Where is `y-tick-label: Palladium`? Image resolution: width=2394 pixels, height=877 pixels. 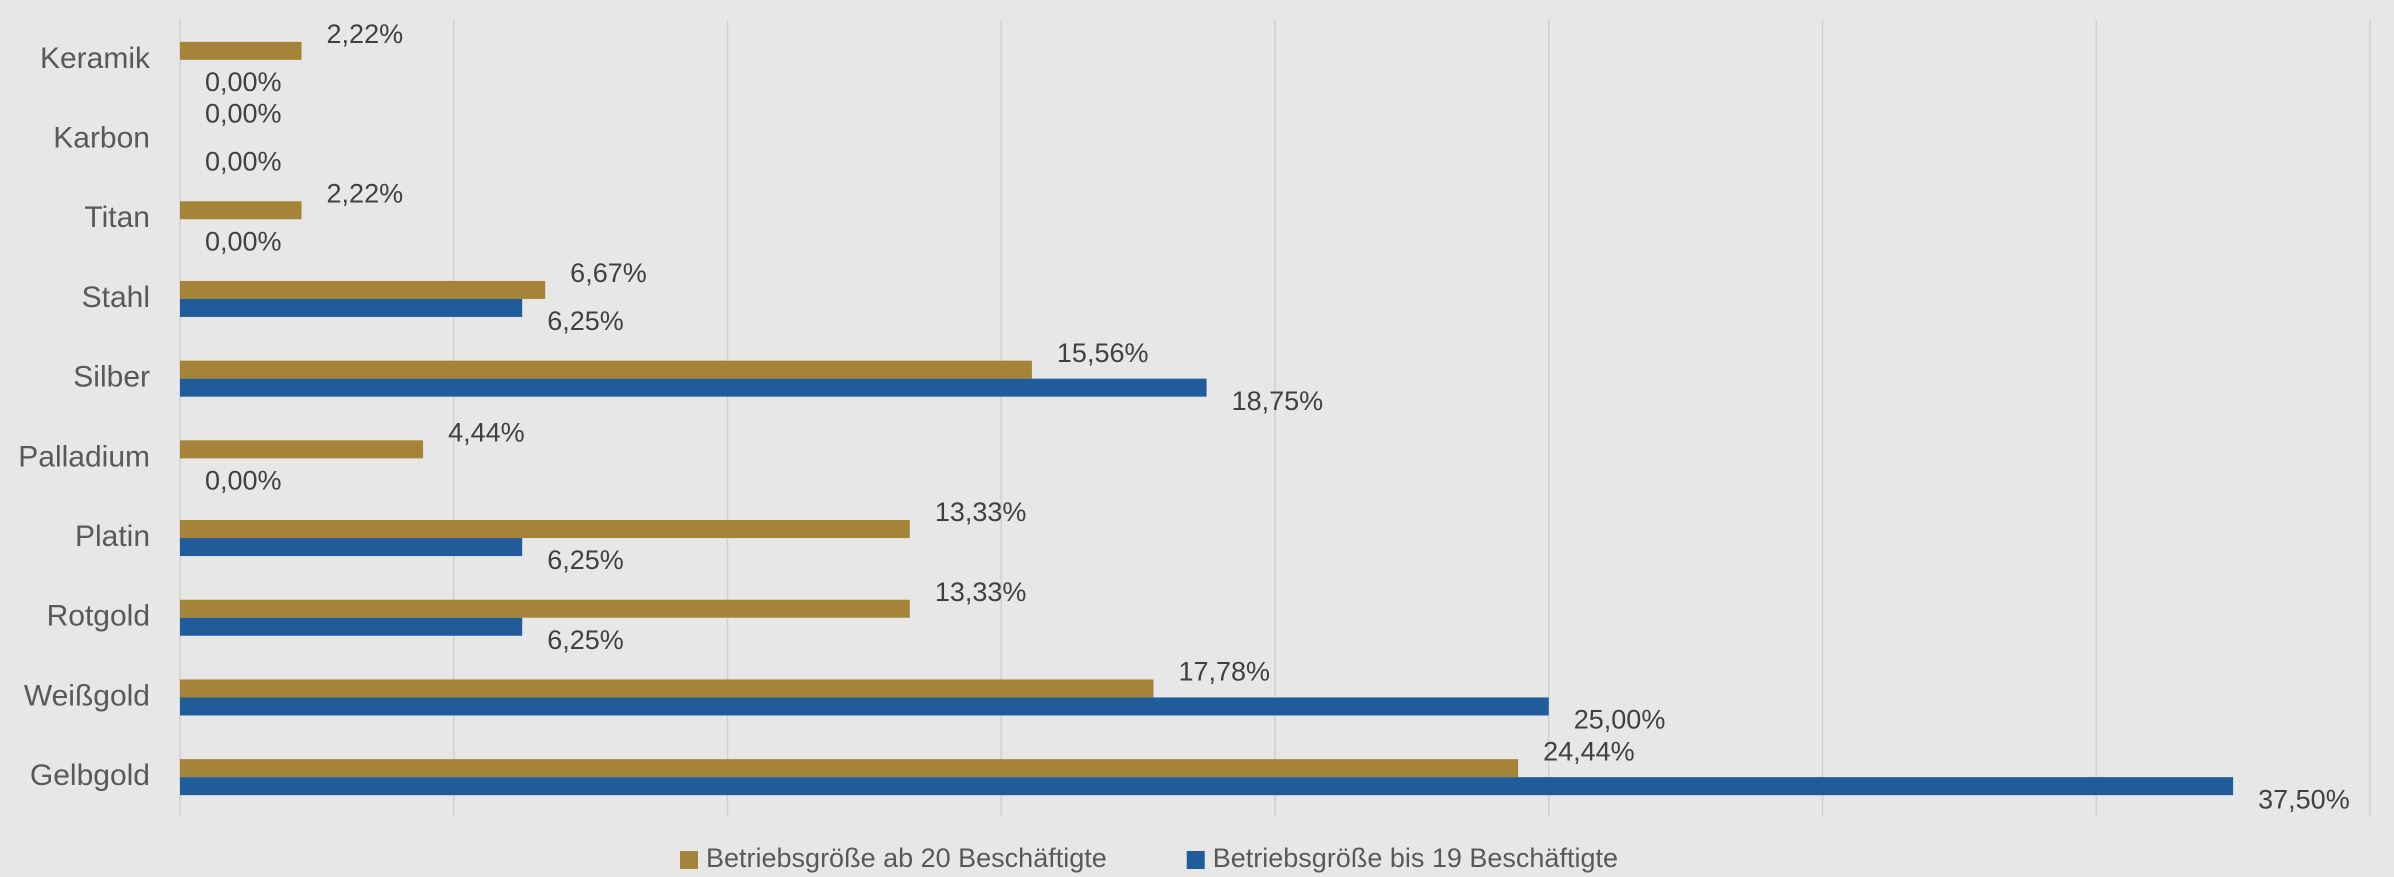
y-tick-label: Palladium is located at coordinates (84, 456).